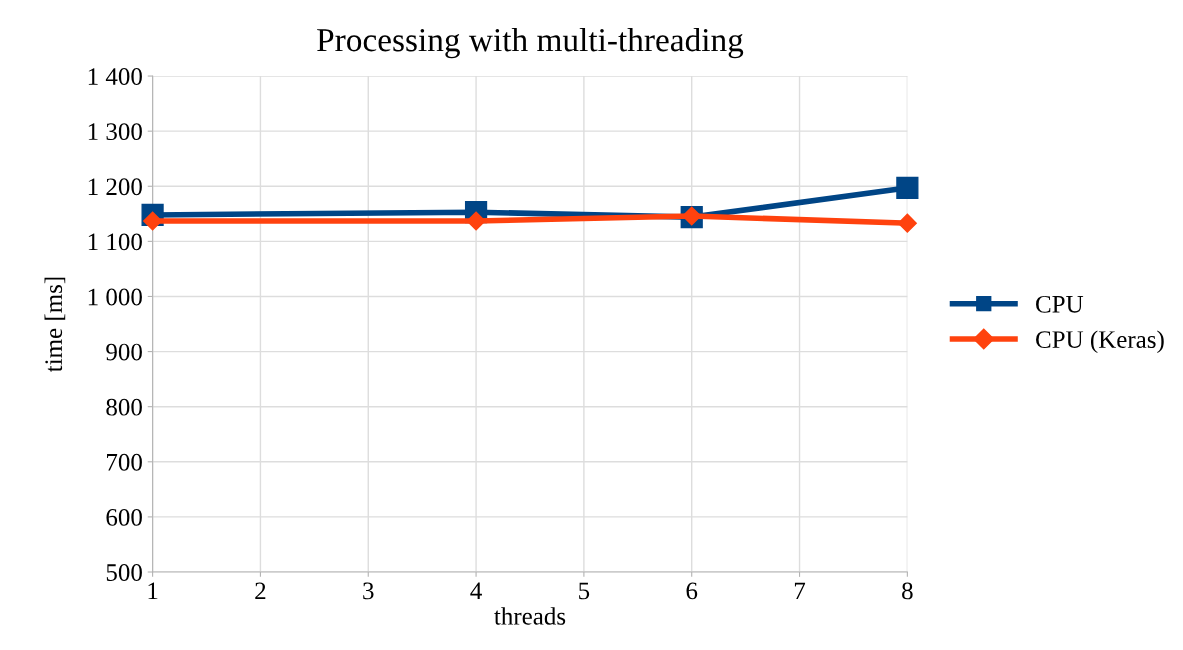 Image resolution: width=1183 pixels, height=650 pixels. Describe the element at coordinates (368, 591) in the screenshot. I see `x-tick-label: 3` at that location.